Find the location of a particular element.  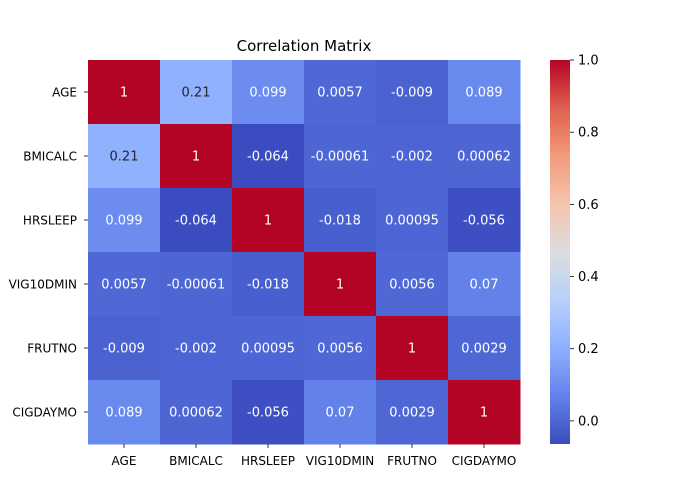

x-tick-label-frutno: FRUTNO is located at coordinates (412, 461).